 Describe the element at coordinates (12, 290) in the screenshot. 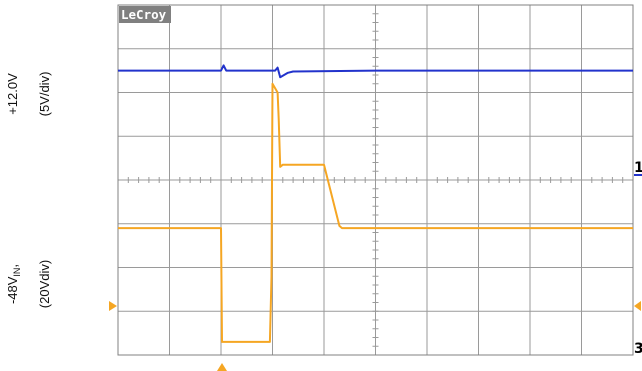

I see `channel-3-name-main: -48V` at that location.